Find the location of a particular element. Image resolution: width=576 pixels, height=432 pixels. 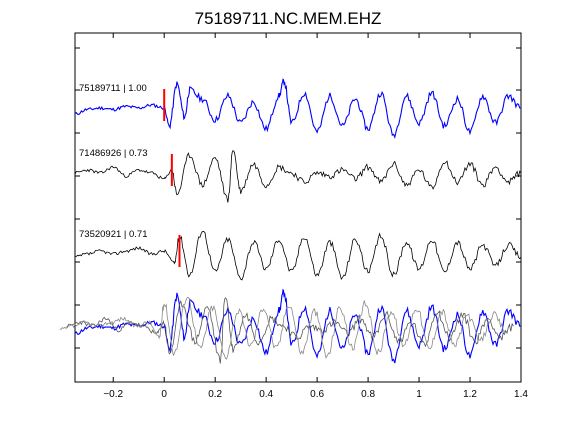

pick-markers is located at coordinates (172, 178).